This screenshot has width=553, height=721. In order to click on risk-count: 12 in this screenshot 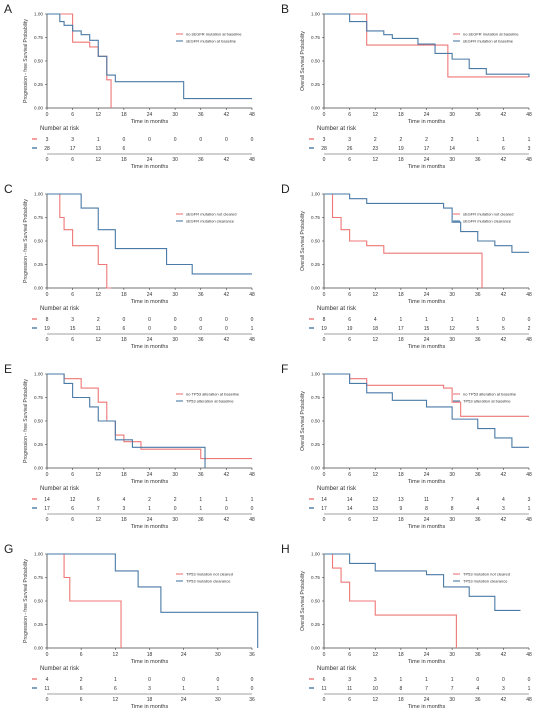, I will do `click(375, 500)`.